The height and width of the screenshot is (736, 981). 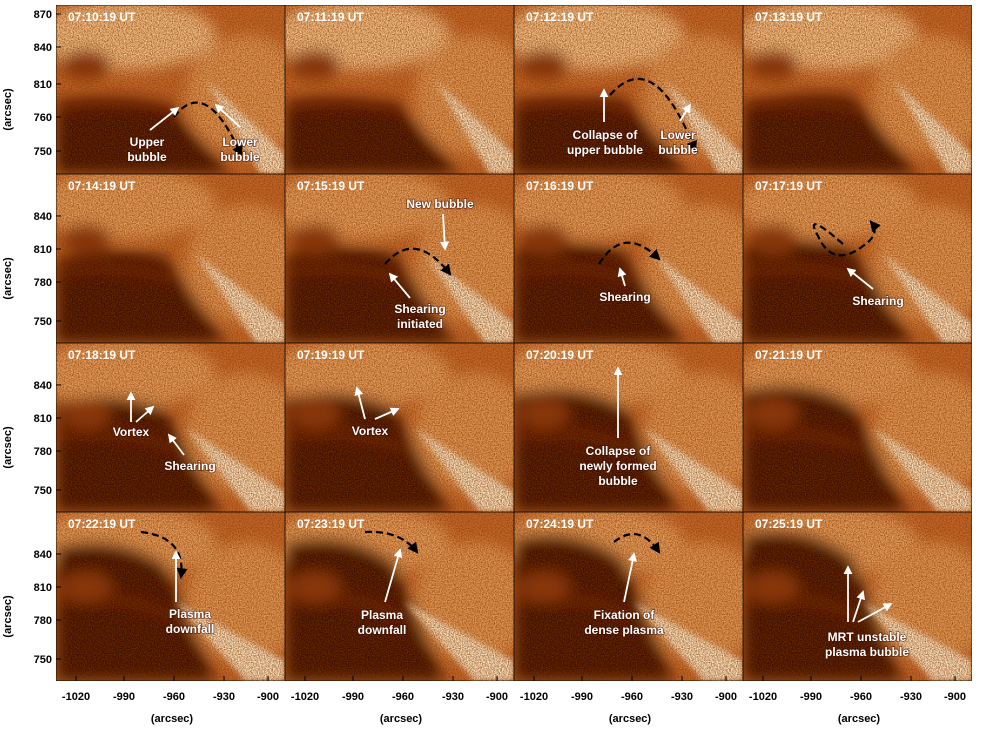 I want to click on annotation: MRT unstable, so click(x=867, y=637).